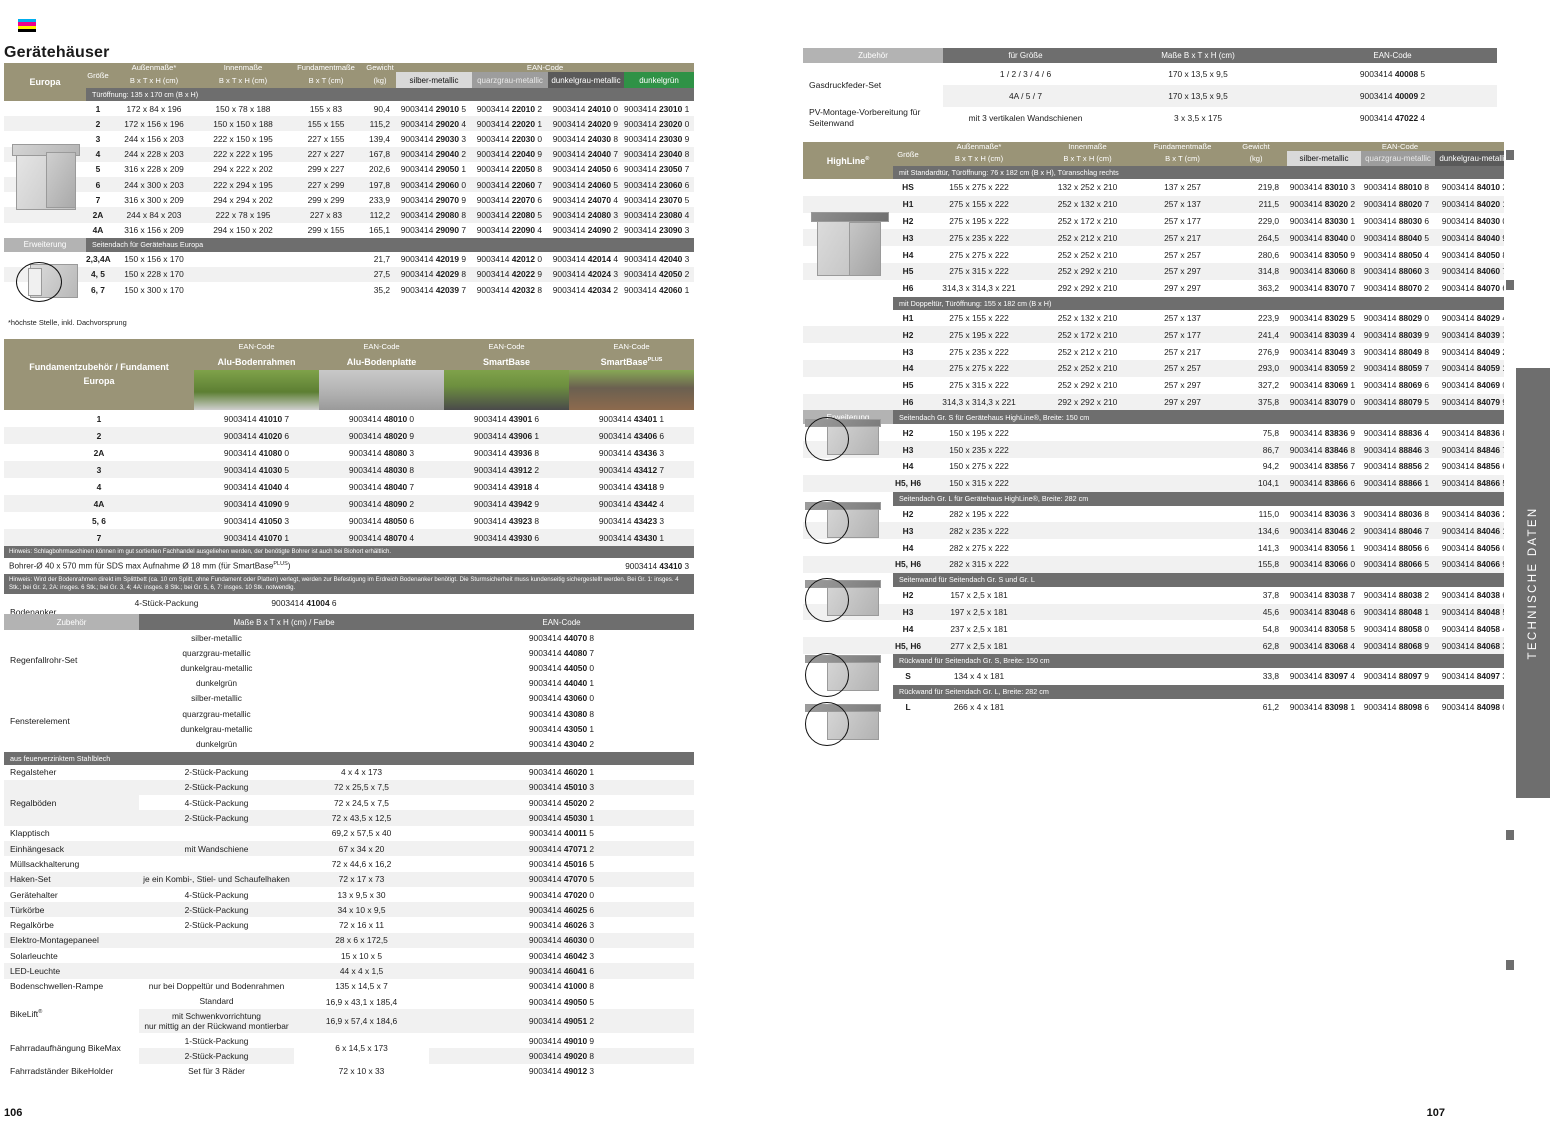 The width and height of the screenshot is (1550, 1137). Describe the element at coordinates (98, 259) in the screenshot. I see `cell-groesse: 2,3,4A` at that location.